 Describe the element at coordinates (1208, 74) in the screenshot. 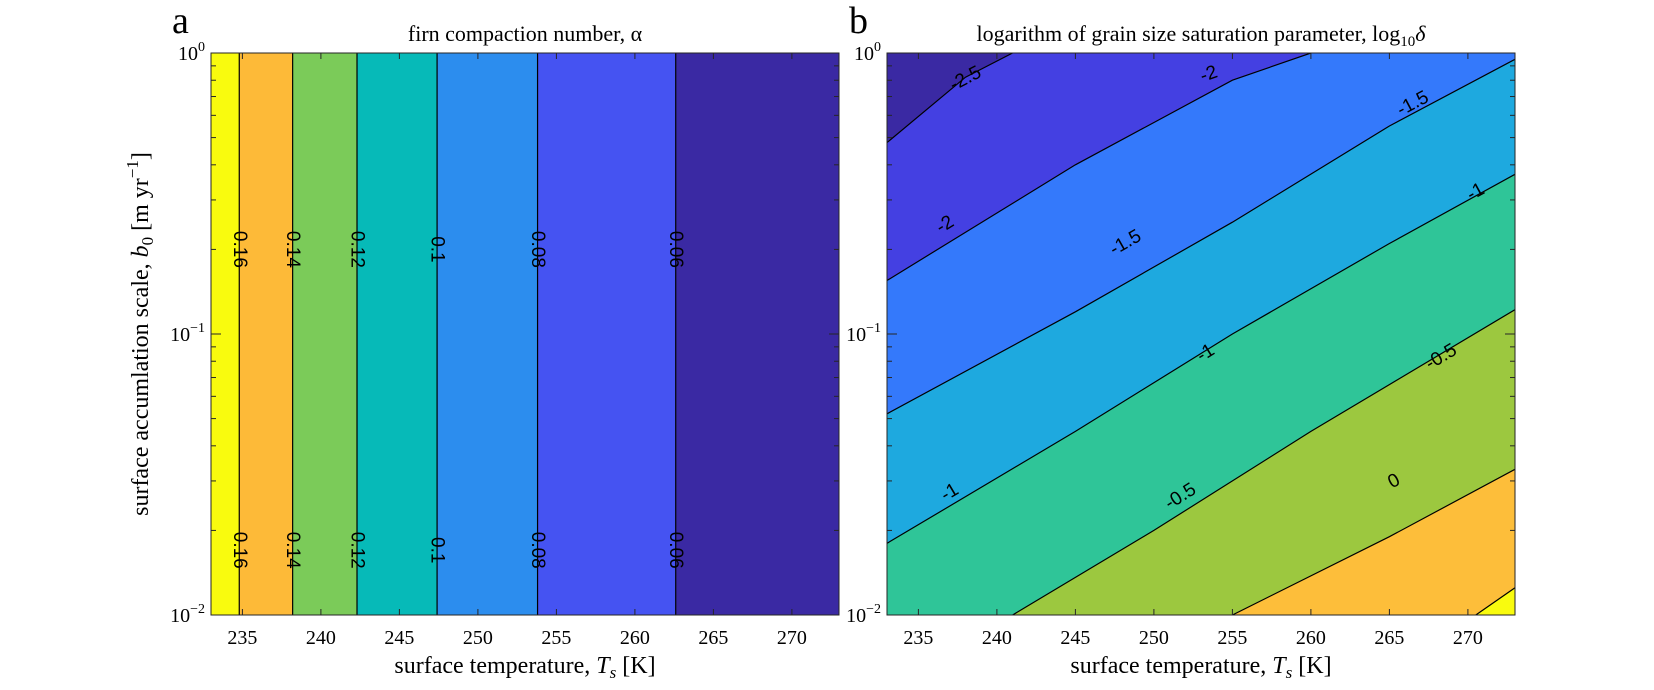

I see `contour-label: -2` at that location.